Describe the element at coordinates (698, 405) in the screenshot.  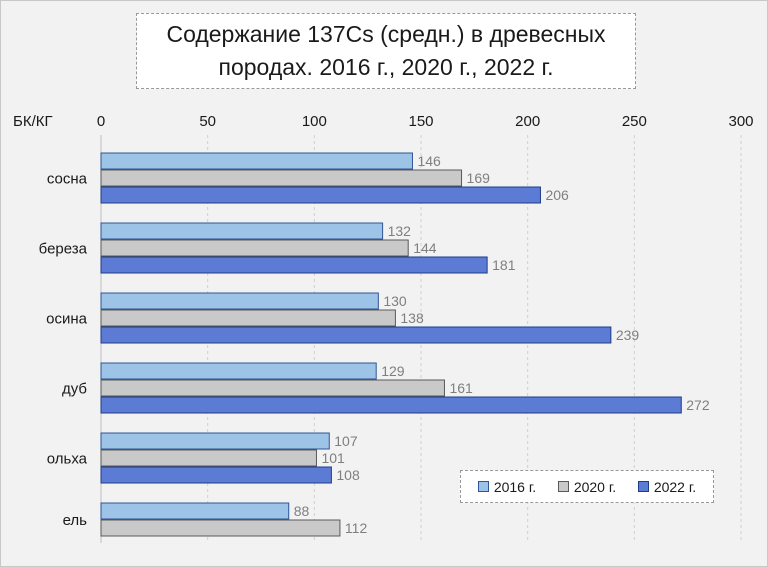
I see `data-label: 272` at that location.